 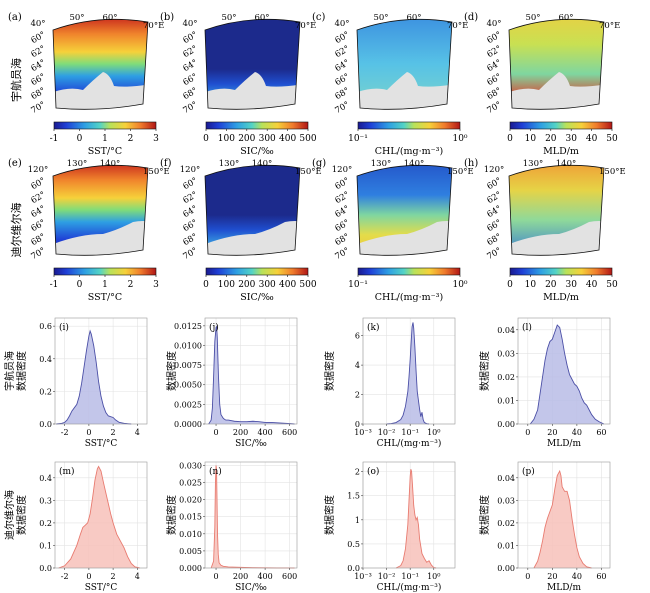 What do you see at coordinates (190, 517) in the screenshot?
I see `y-tick-label: 0.015` at bounding box center [190, 517].